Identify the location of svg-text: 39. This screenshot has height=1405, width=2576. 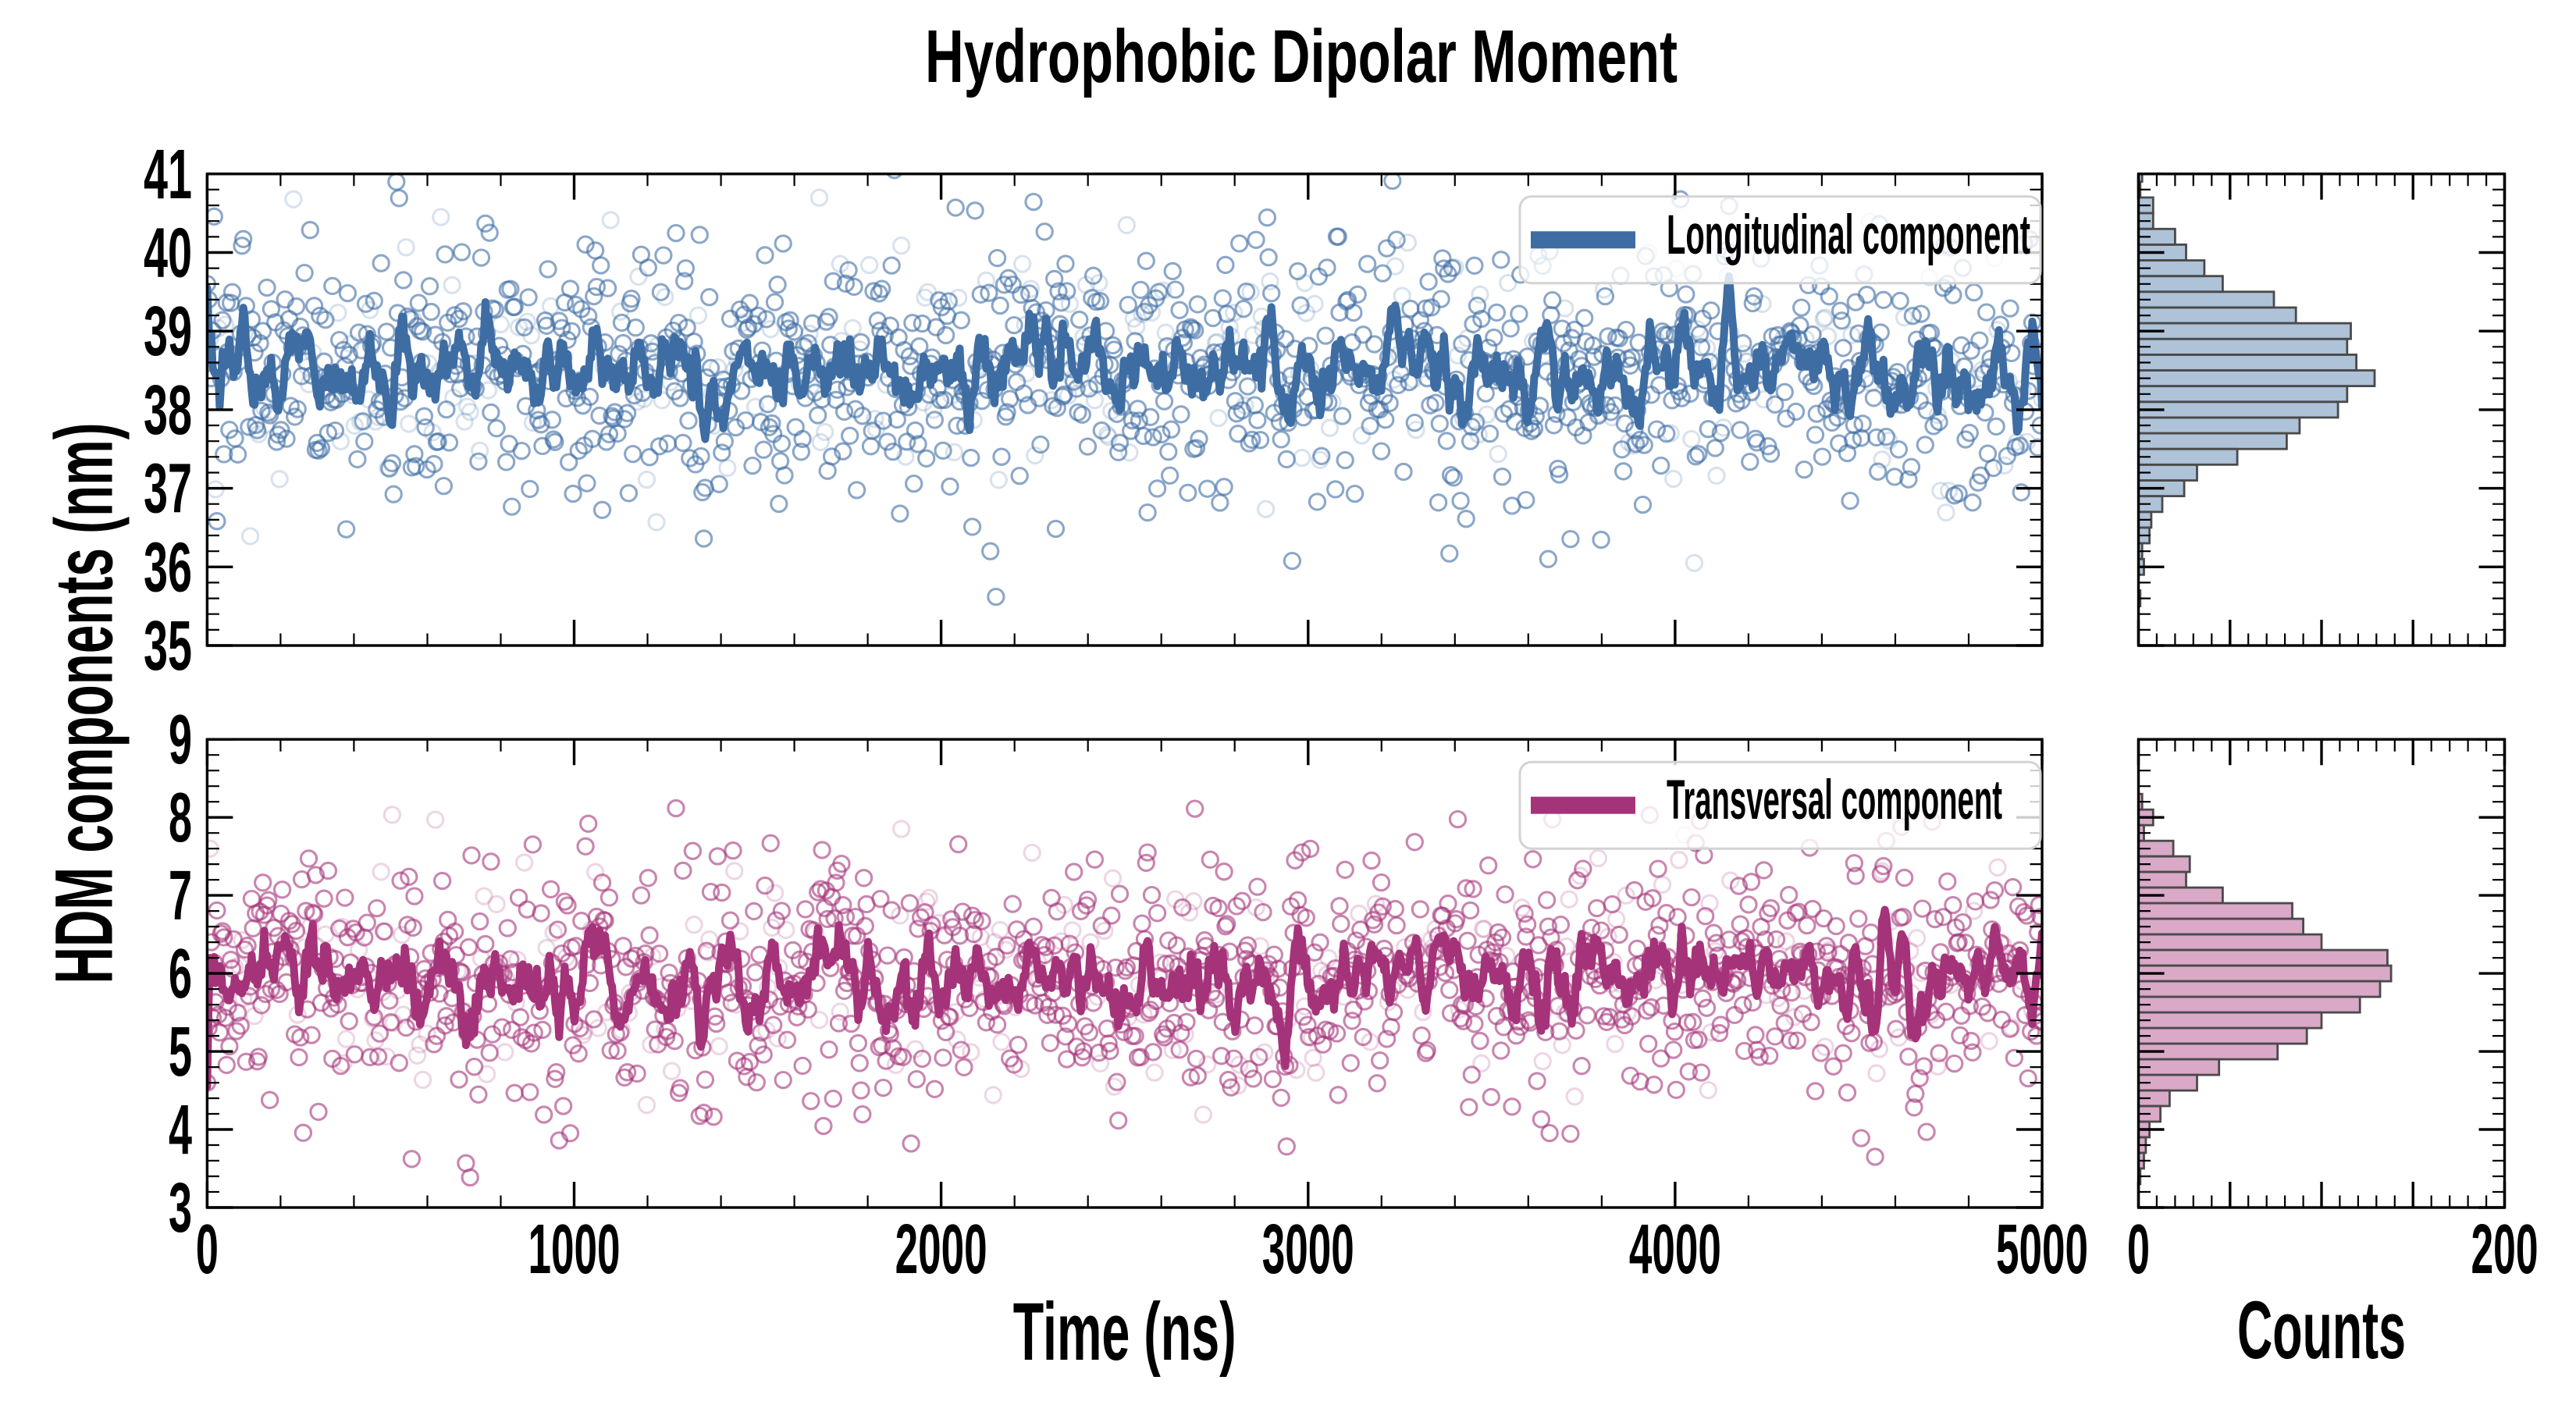
(168, 332).